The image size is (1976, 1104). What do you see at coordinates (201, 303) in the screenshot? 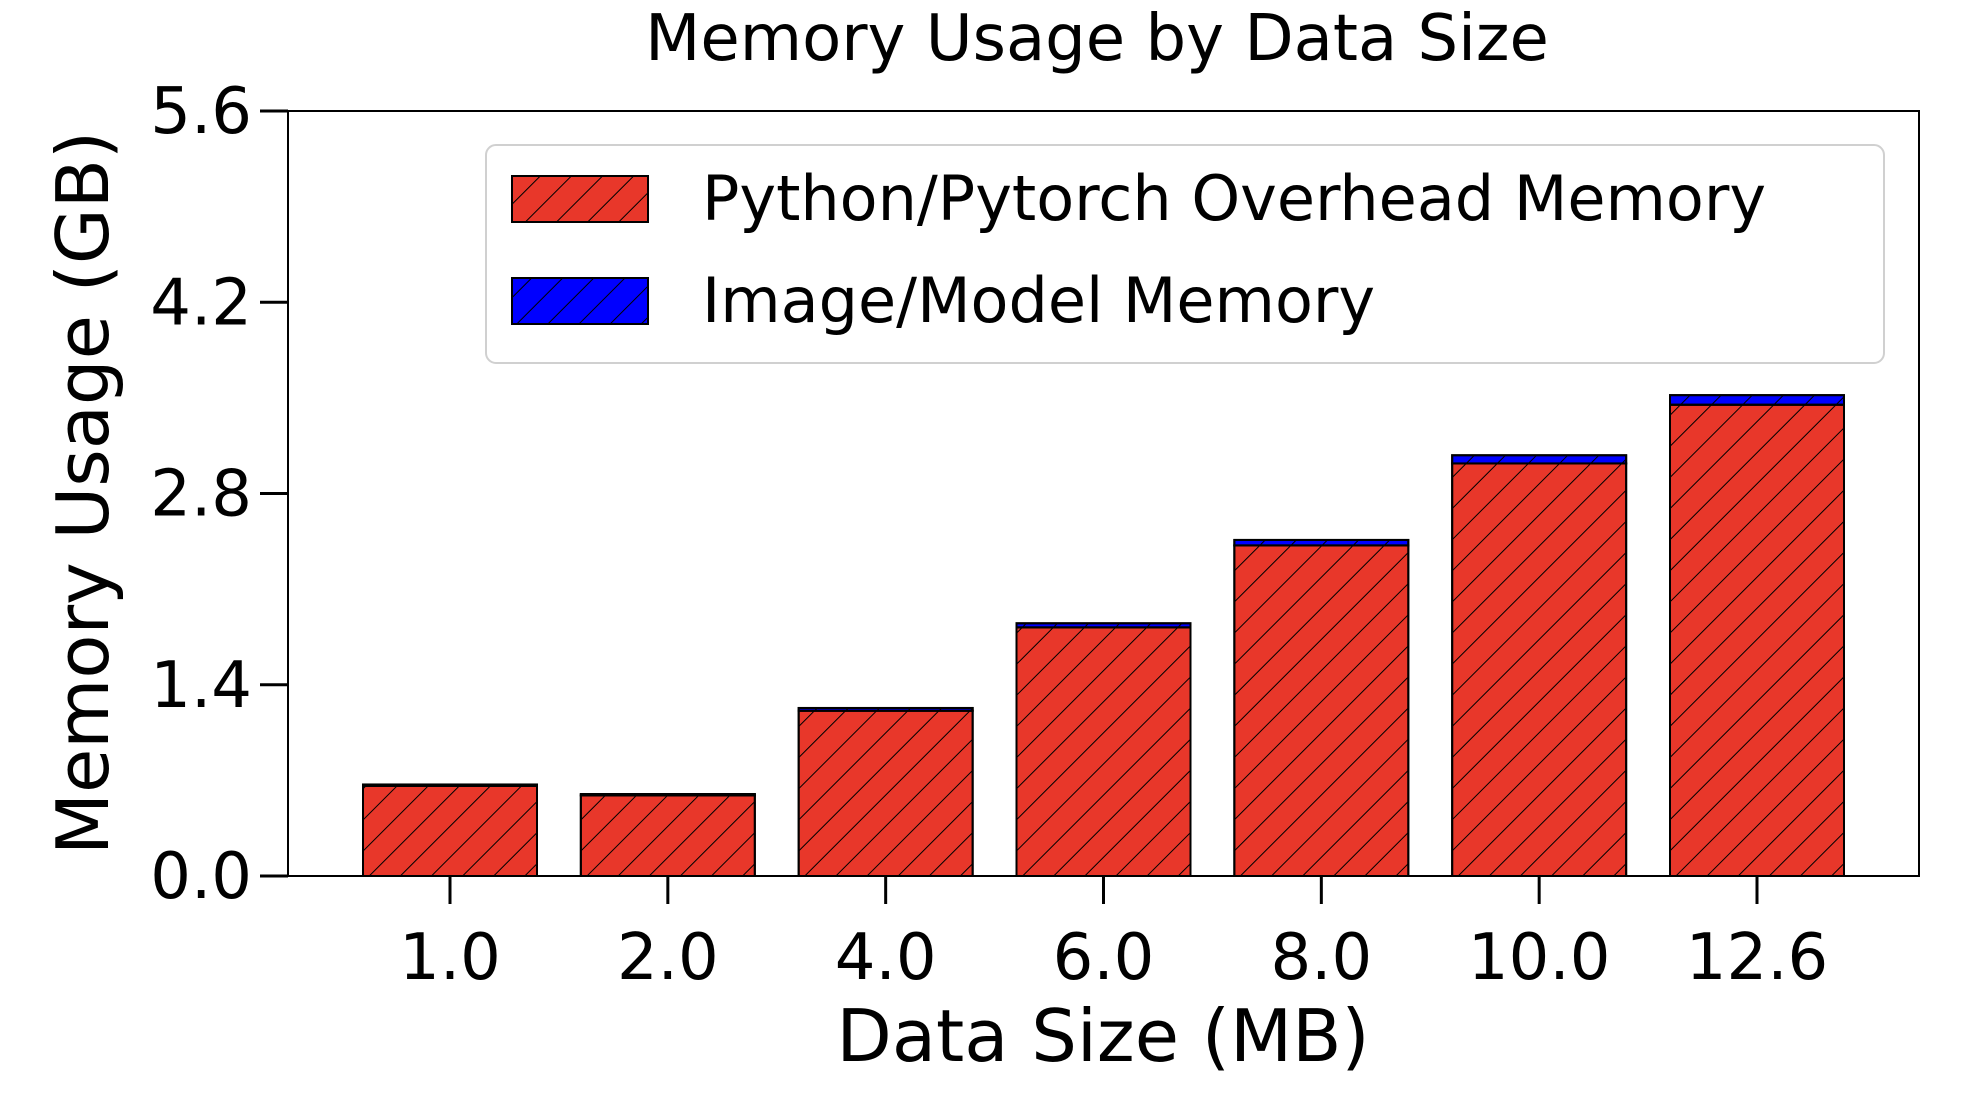
I see `y-tick-label-3: 4.2` at bounding box center [201, 303].